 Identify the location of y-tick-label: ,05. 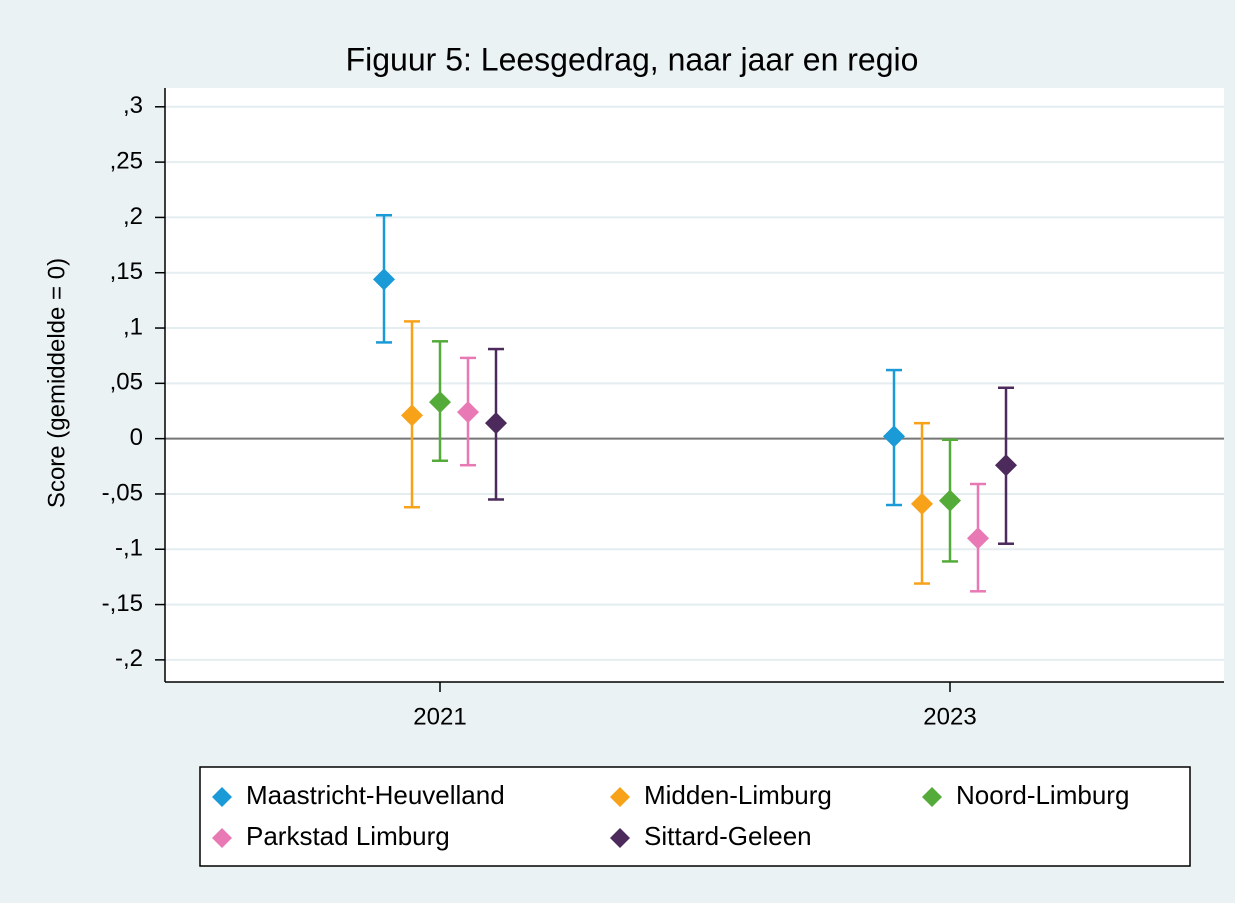
(126, 382).